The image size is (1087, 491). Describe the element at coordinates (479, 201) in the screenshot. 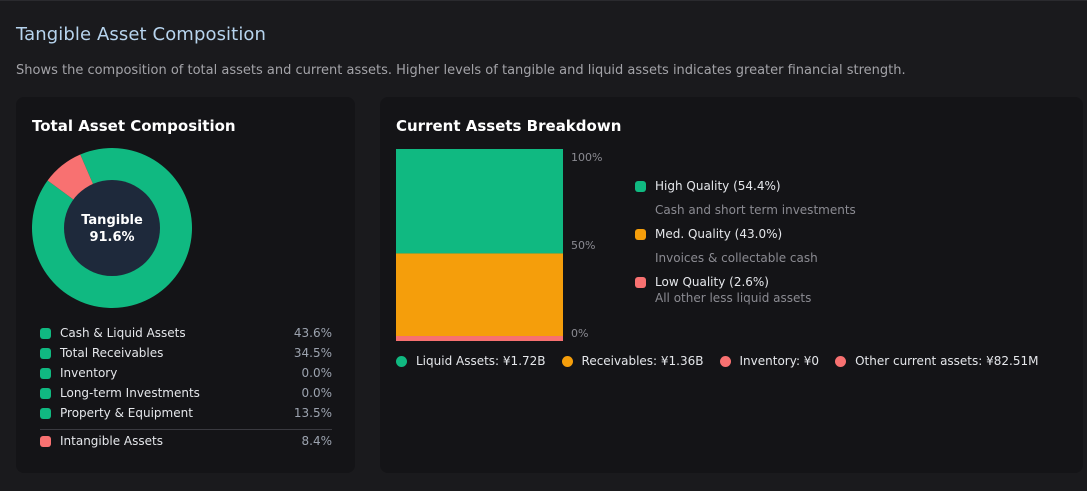

I see `stack-segment-high-quality` at that location.